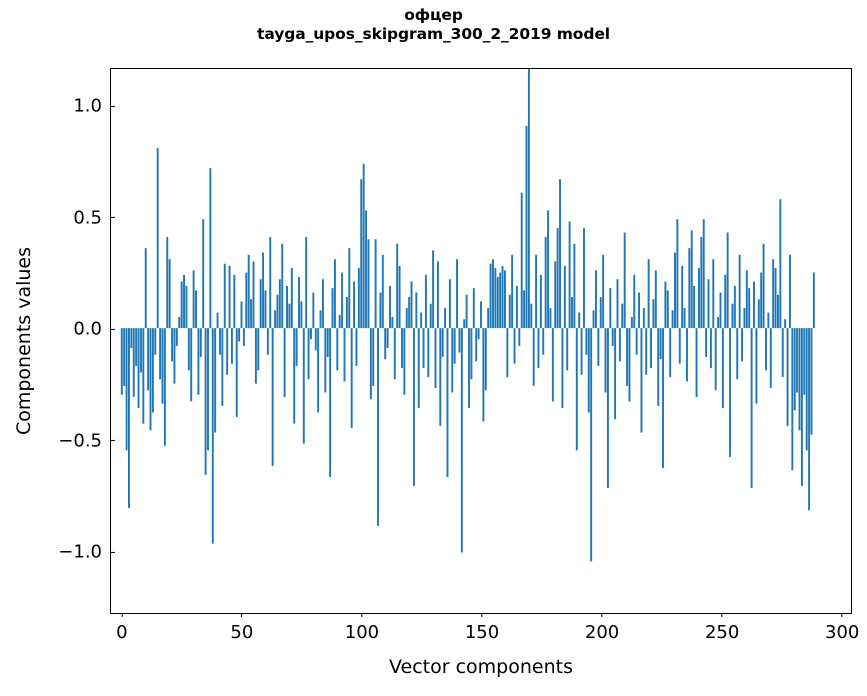  I want to click on chart-title-line1: офцер, so click(433, 15).